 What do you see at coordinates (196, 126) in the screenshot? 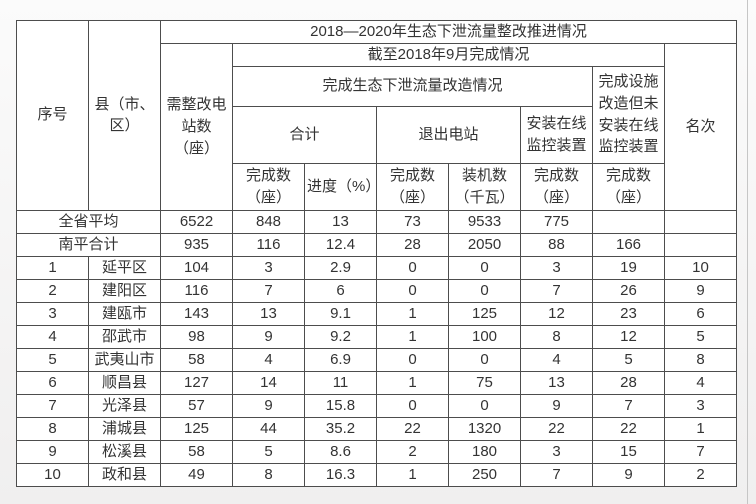
I see `header-stations-to-rectify: 需整改电站数（座）` at bounding box center [196, 126].